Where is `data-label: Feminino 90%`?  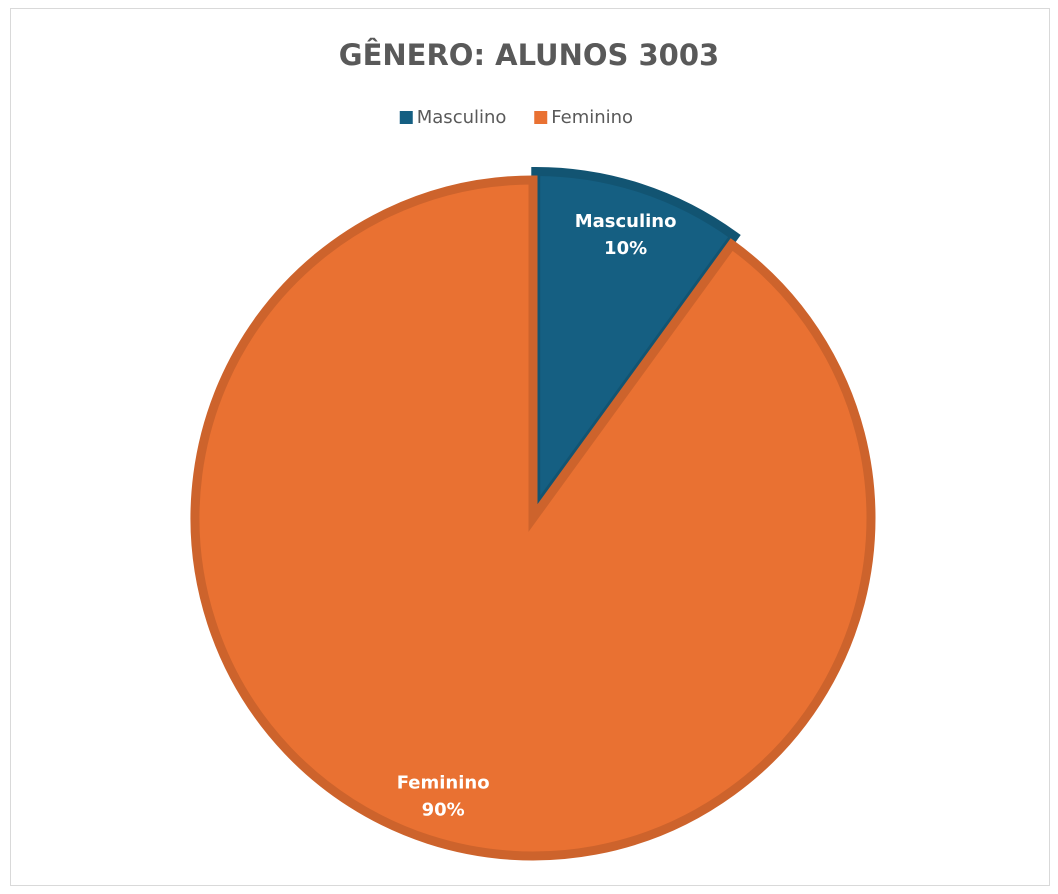
data-label: Feminino 90% is located at coordinates (443, 797).